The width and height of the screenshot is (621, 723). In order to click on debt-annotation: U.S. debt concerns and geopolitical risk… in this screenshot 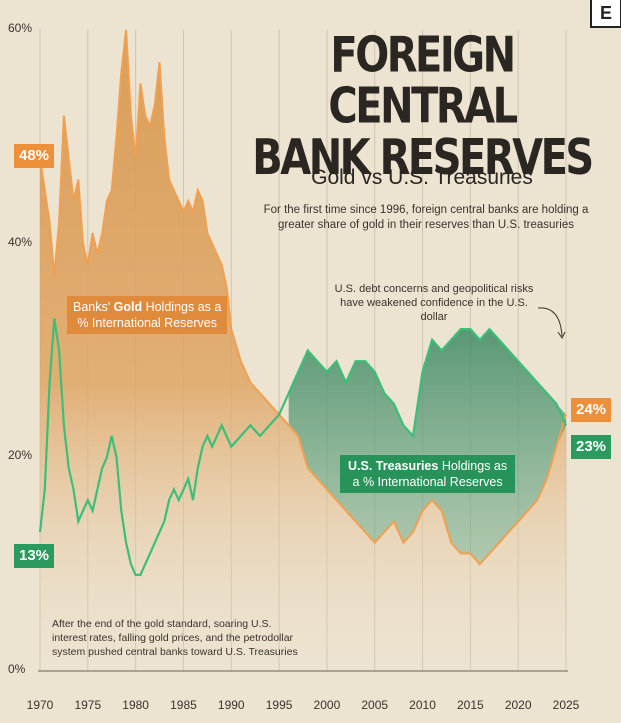, I will do `click(434, 303)`.